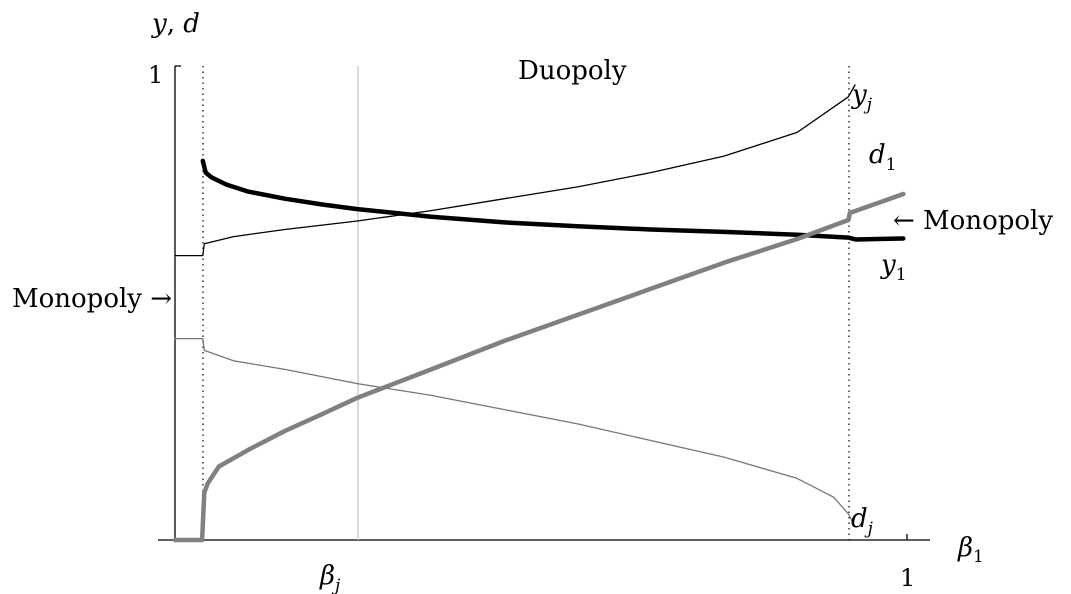  Describe the element at coordinates (572, 71) in the screenshot. I see `duopoly-label: Duopoly` at that location.